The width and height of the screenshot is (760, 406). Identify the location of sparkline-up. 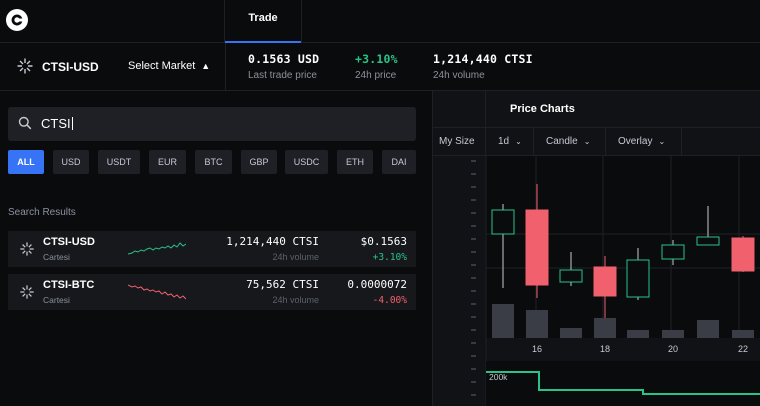
(157, 248).